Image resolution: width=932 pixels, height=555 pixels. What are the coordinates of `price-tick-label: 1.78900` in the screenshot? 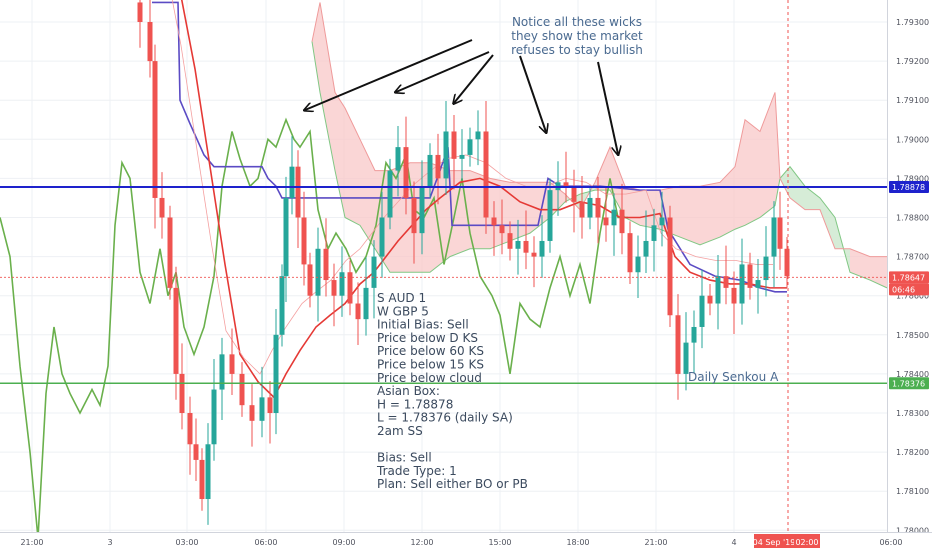 It's located at (912, 178).